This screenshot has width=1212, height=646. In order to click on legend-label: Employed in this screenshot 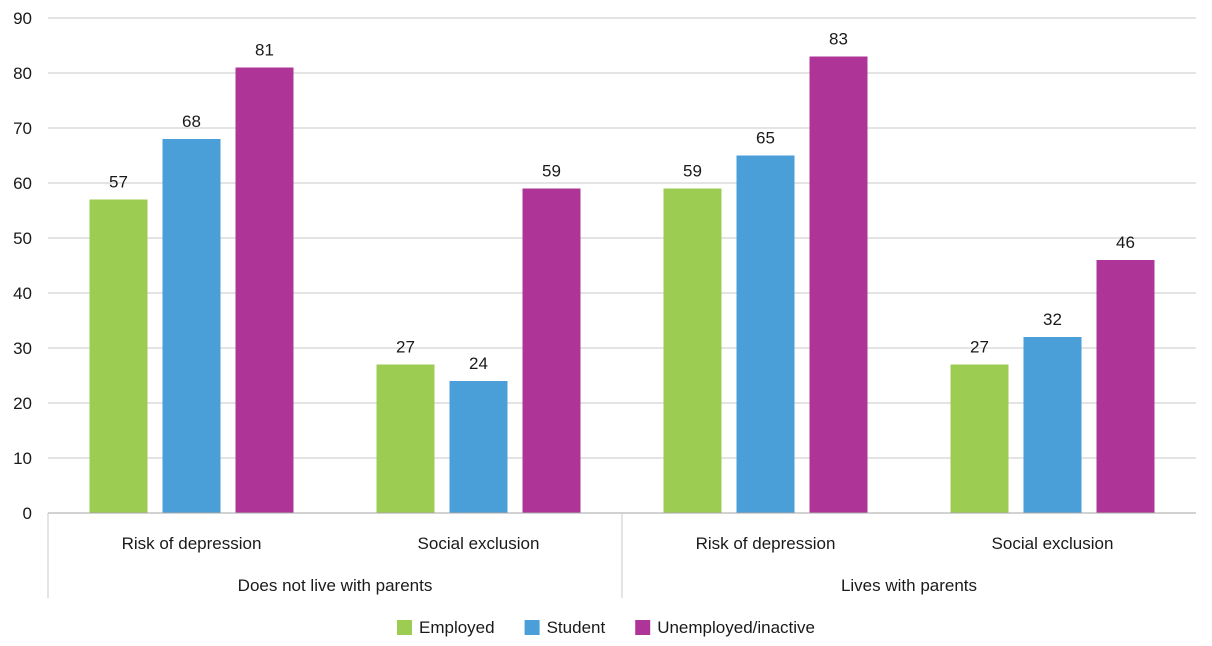, I will do `click(457, 627)`.